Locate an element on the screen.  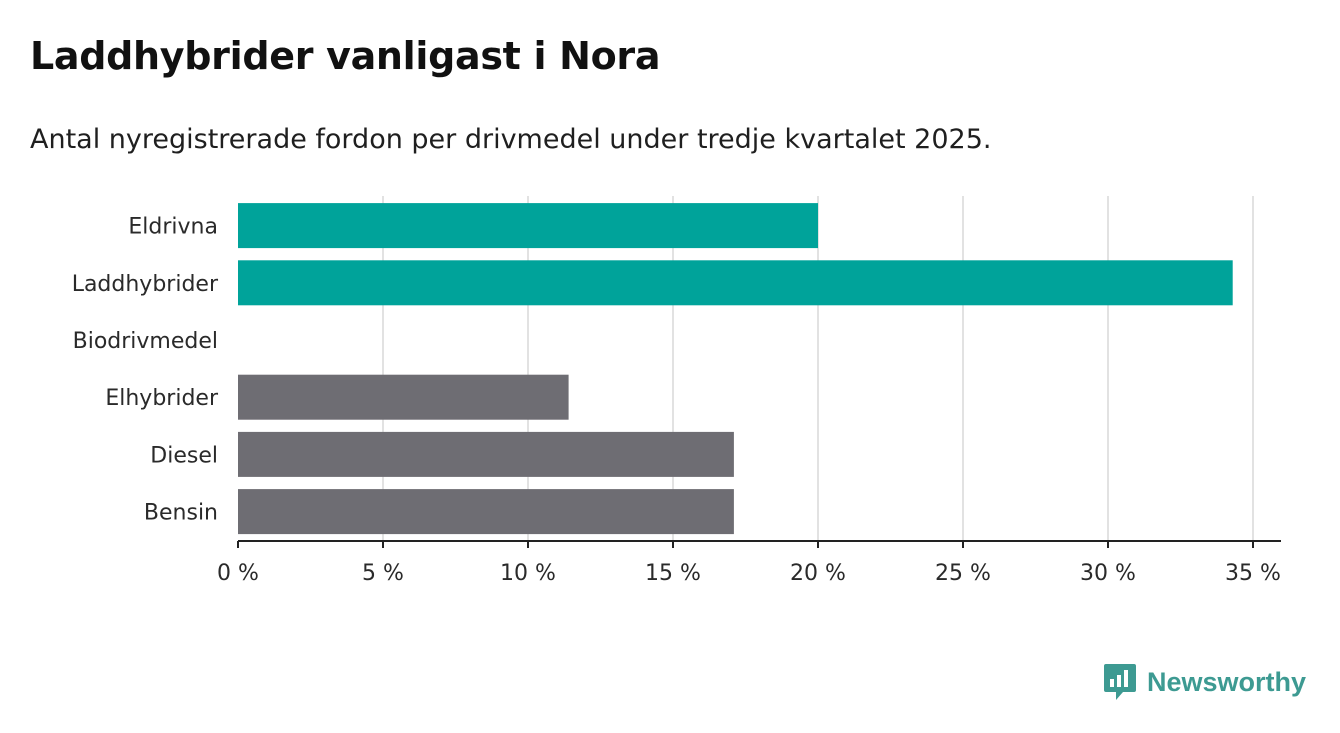
category-label: Laddhybrider is located at coordinates (145, 284).